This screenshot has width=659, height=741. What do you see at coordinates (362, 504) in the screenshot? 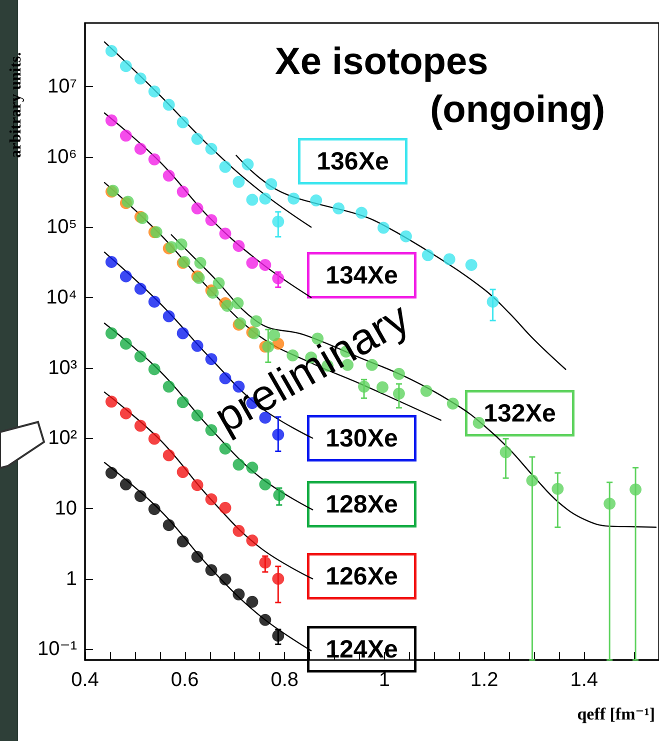
I see `series-label: 128Xe` at bounding box center [362, 504].